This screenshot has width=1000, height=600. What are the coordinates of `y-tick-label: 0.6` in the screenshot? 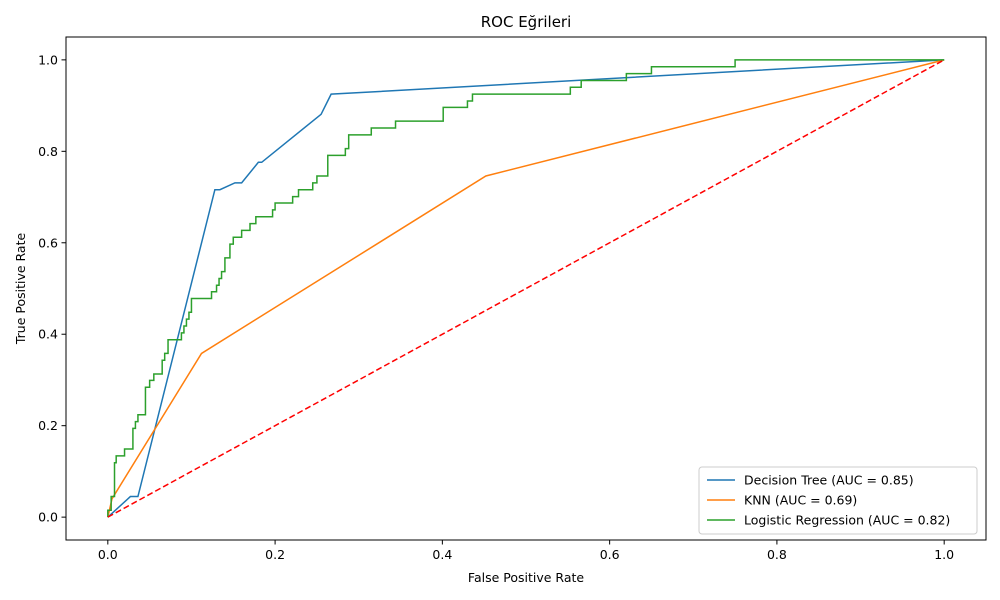 It's located at (48, 242).